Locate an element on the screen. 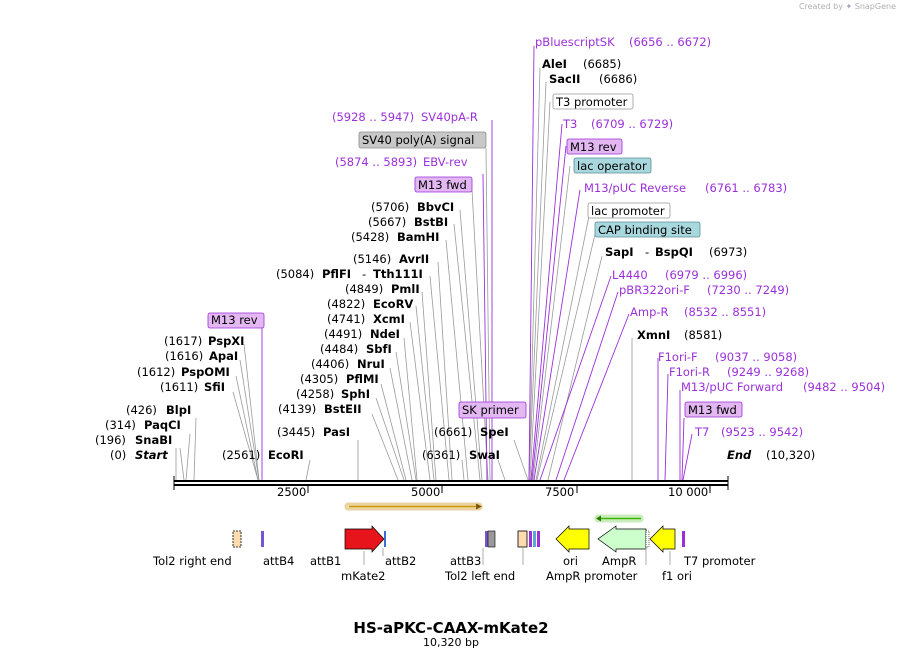 The width and height of the screenshot is (902, 658). tick-label: 2500 is located at coordinates (291, 492).